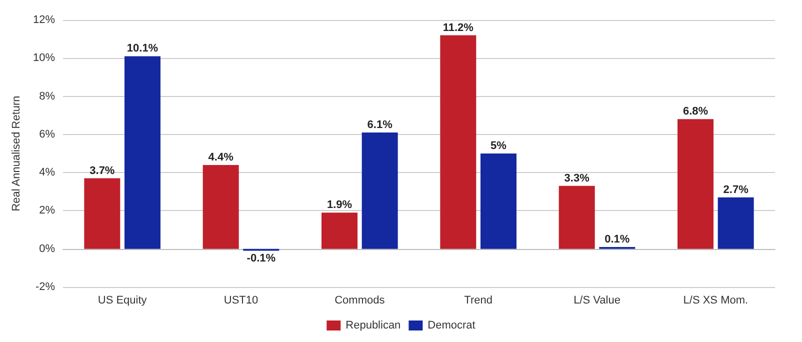 This screenshot has width=802, height=342. Describe the element at coordinates (45, 287) in the screenshot. I see `y-tick-label: -2%` at that location.